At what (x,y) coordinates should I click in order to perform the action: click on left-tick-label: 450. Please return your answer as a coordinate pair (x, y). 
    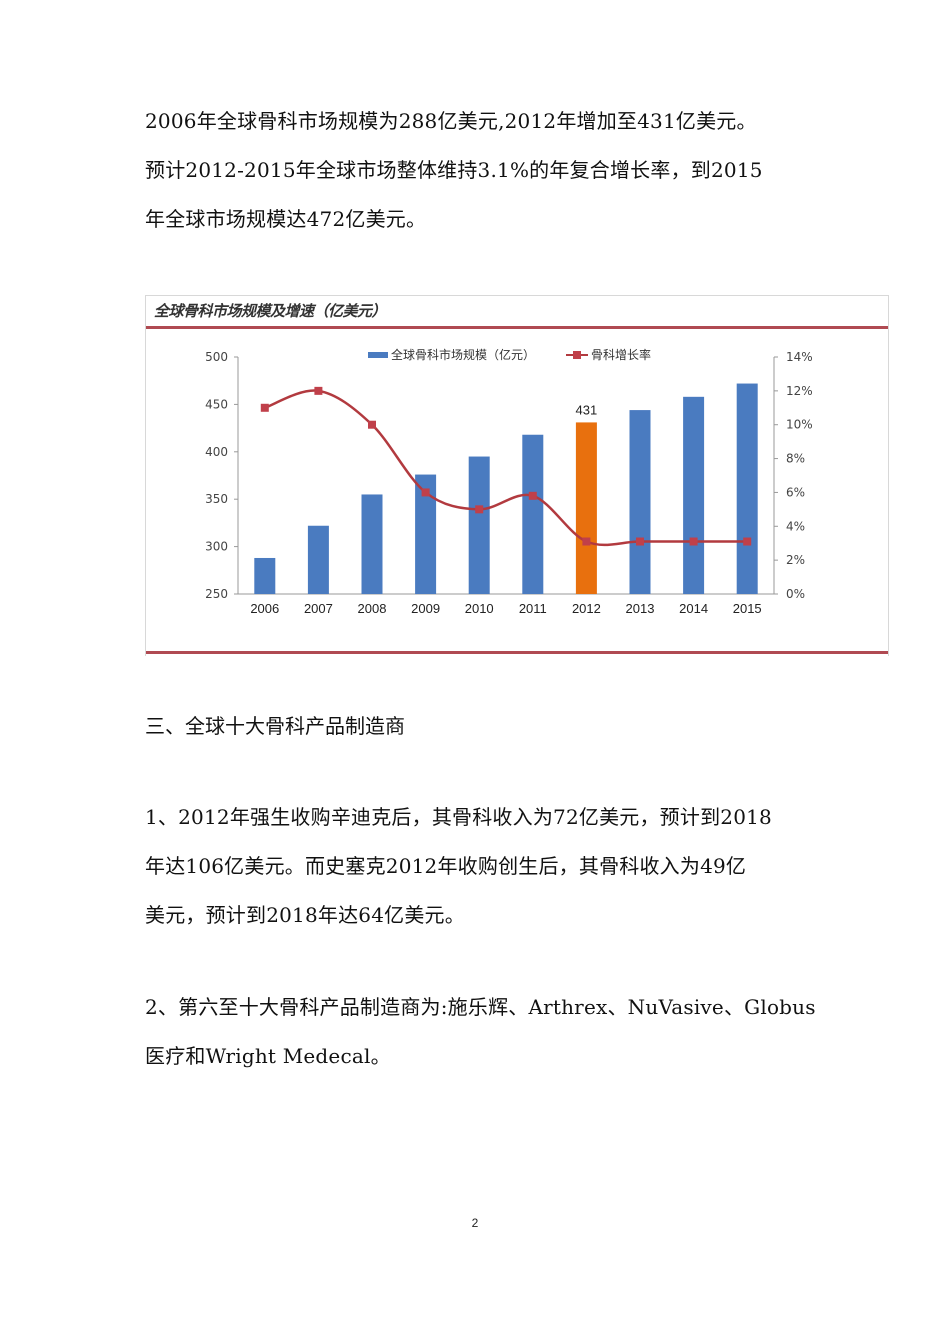
    Looking at the image, I should click on (216, 404).